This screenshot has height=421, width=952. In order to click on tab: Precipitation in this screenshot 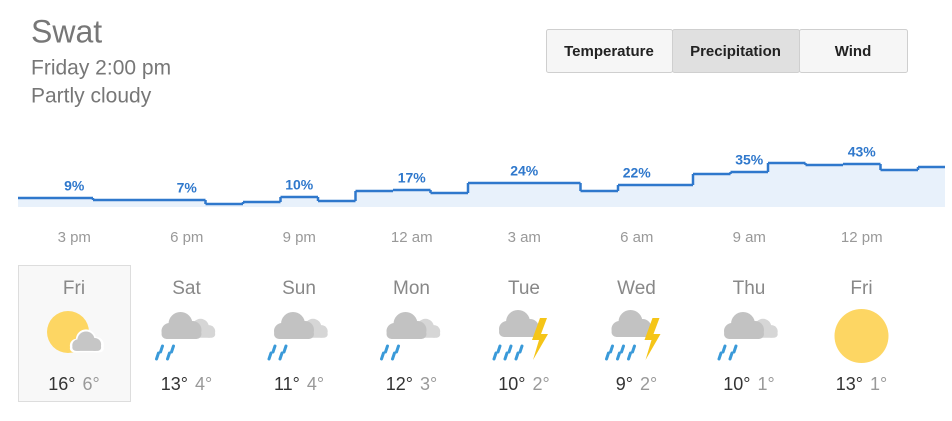, I will do `click(736, 51)`.